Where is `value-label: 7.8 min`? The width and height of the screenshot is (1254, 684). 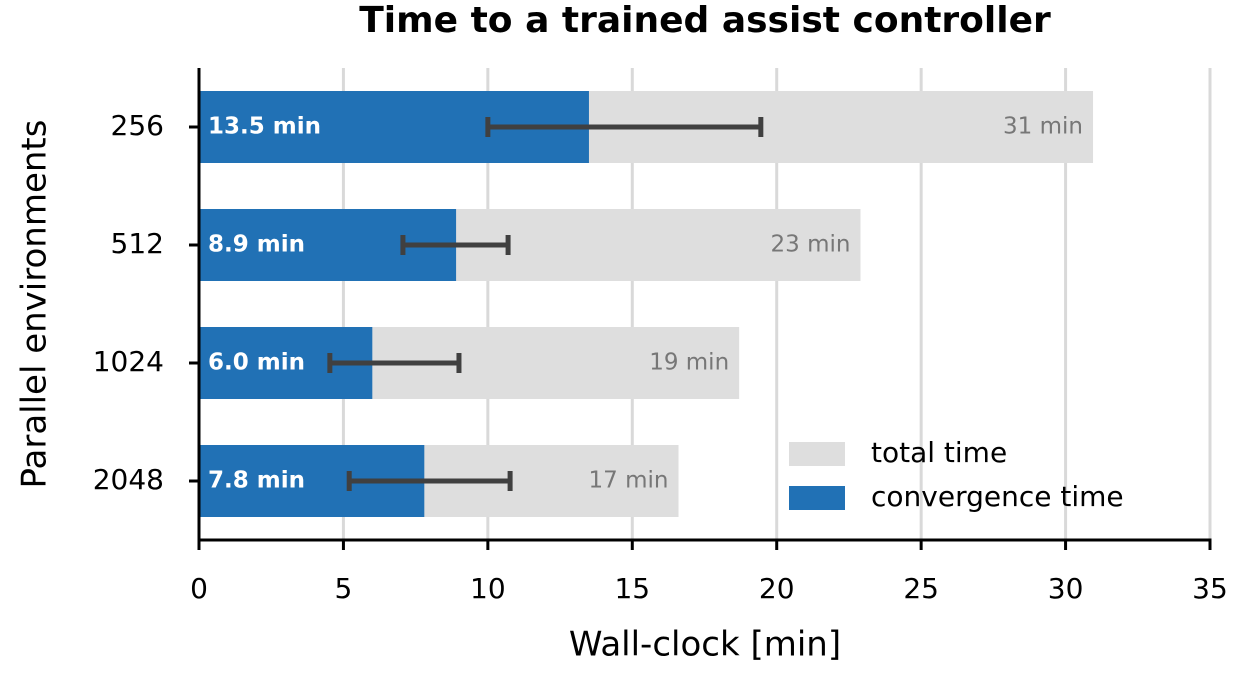
value-label: 7.8 min is located at coordinates (256, 481).